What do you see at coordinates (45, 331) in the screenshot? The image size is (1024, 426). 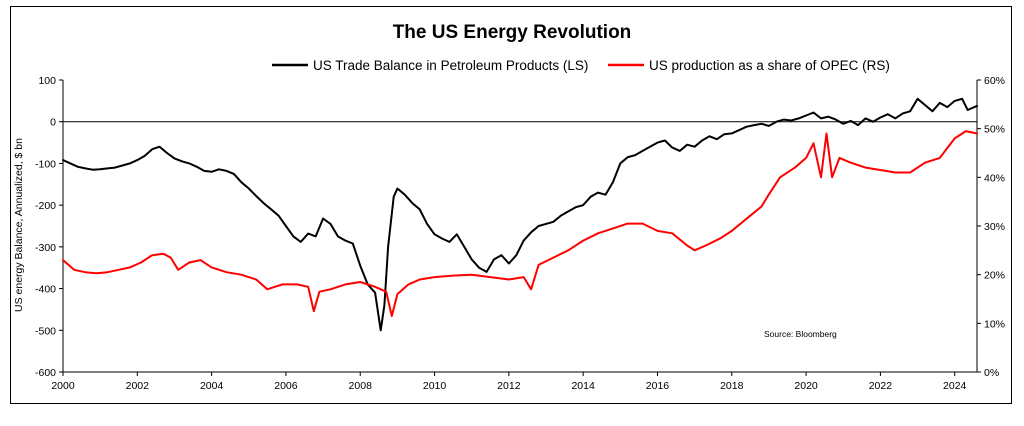 I see `y-tick-left-label: -500` at bounding box center [45, 331].